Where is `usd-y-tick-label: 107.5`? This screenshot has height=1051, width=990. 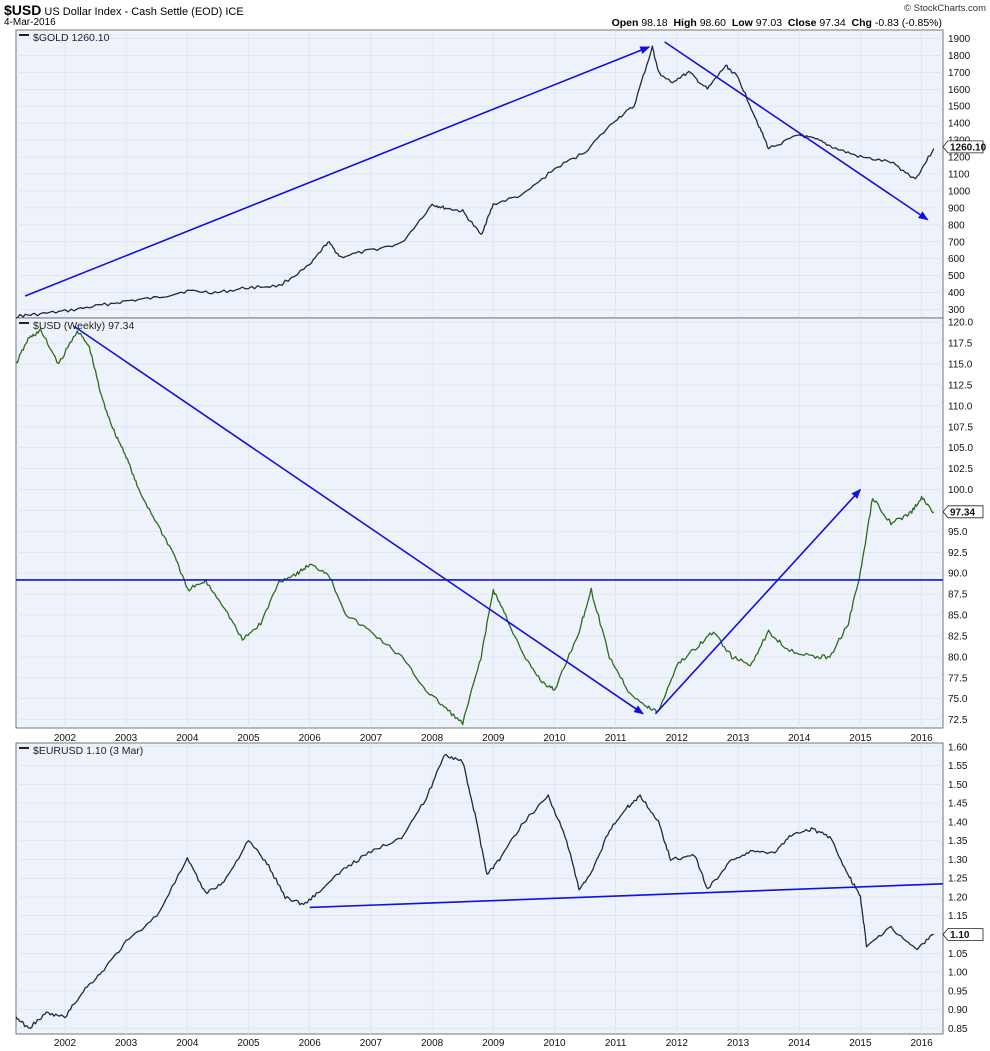
usd-y-tick-label: 107.5 is located at coordinates (960, 427).